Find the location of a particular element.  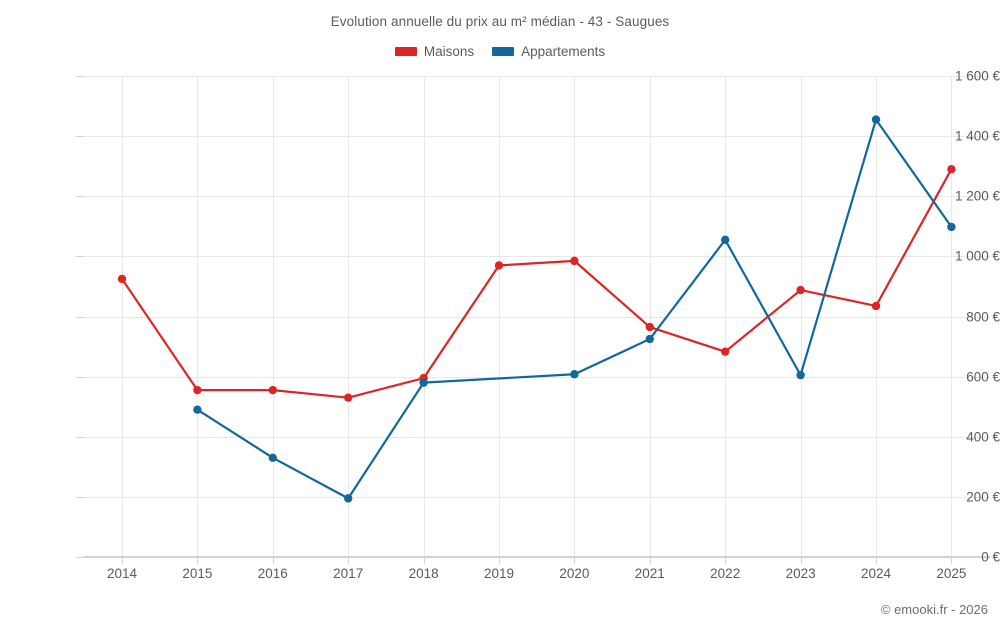

y-tick-label: 1 600 € is located at coordinates (977, 76).